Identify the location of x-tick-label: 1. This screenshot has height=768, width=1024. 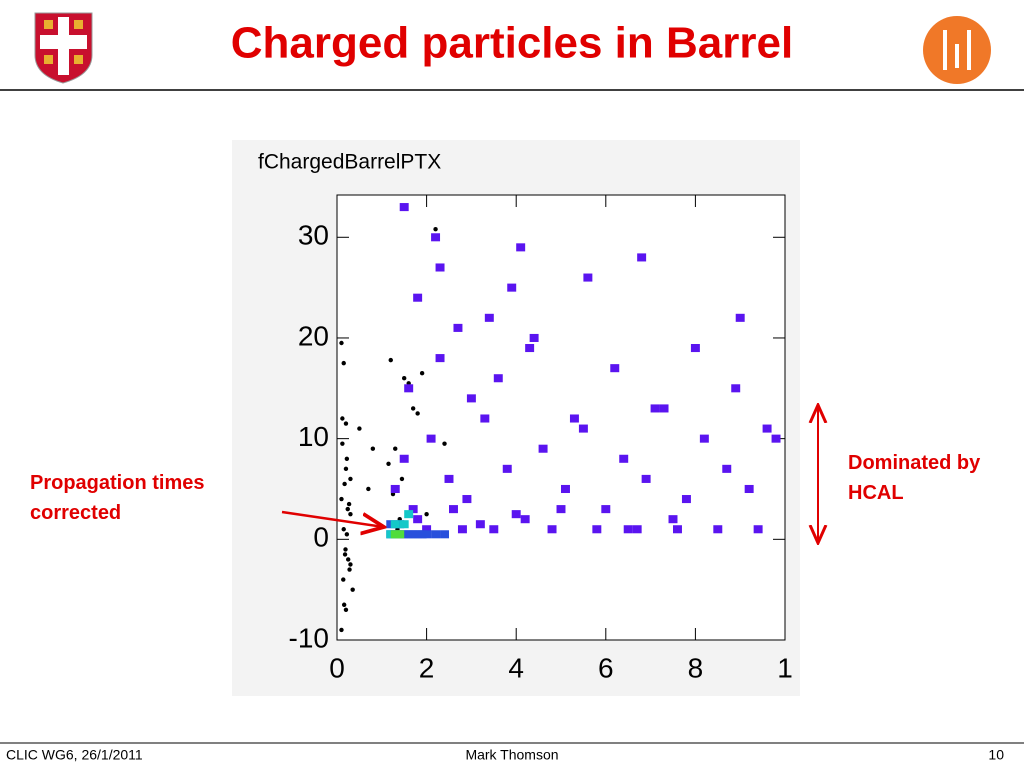
(785, 667).